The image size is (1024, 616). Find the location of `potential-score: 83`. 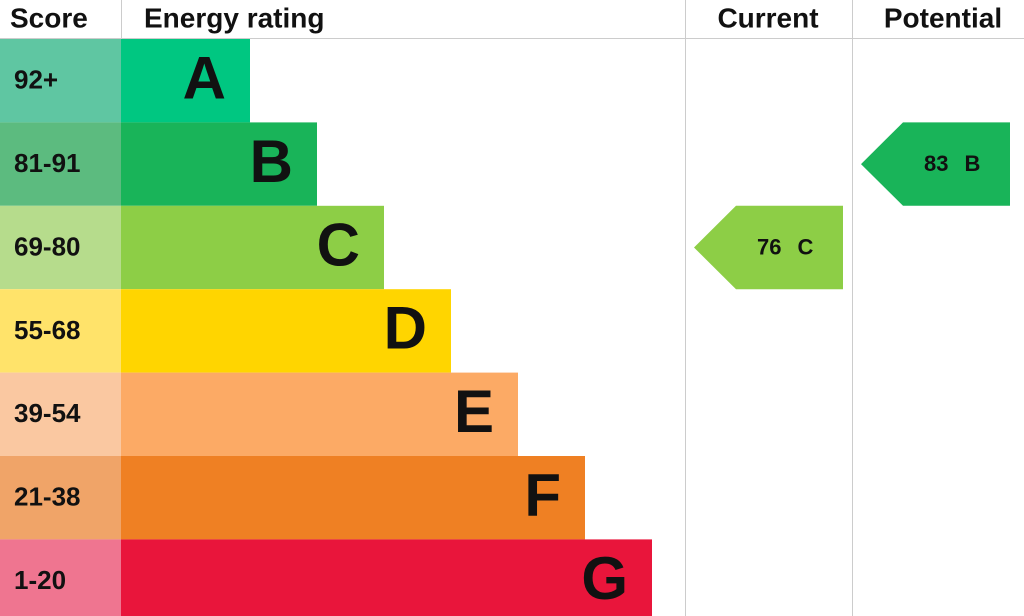

potential-score: 83 is located at coordinates (936, 163).